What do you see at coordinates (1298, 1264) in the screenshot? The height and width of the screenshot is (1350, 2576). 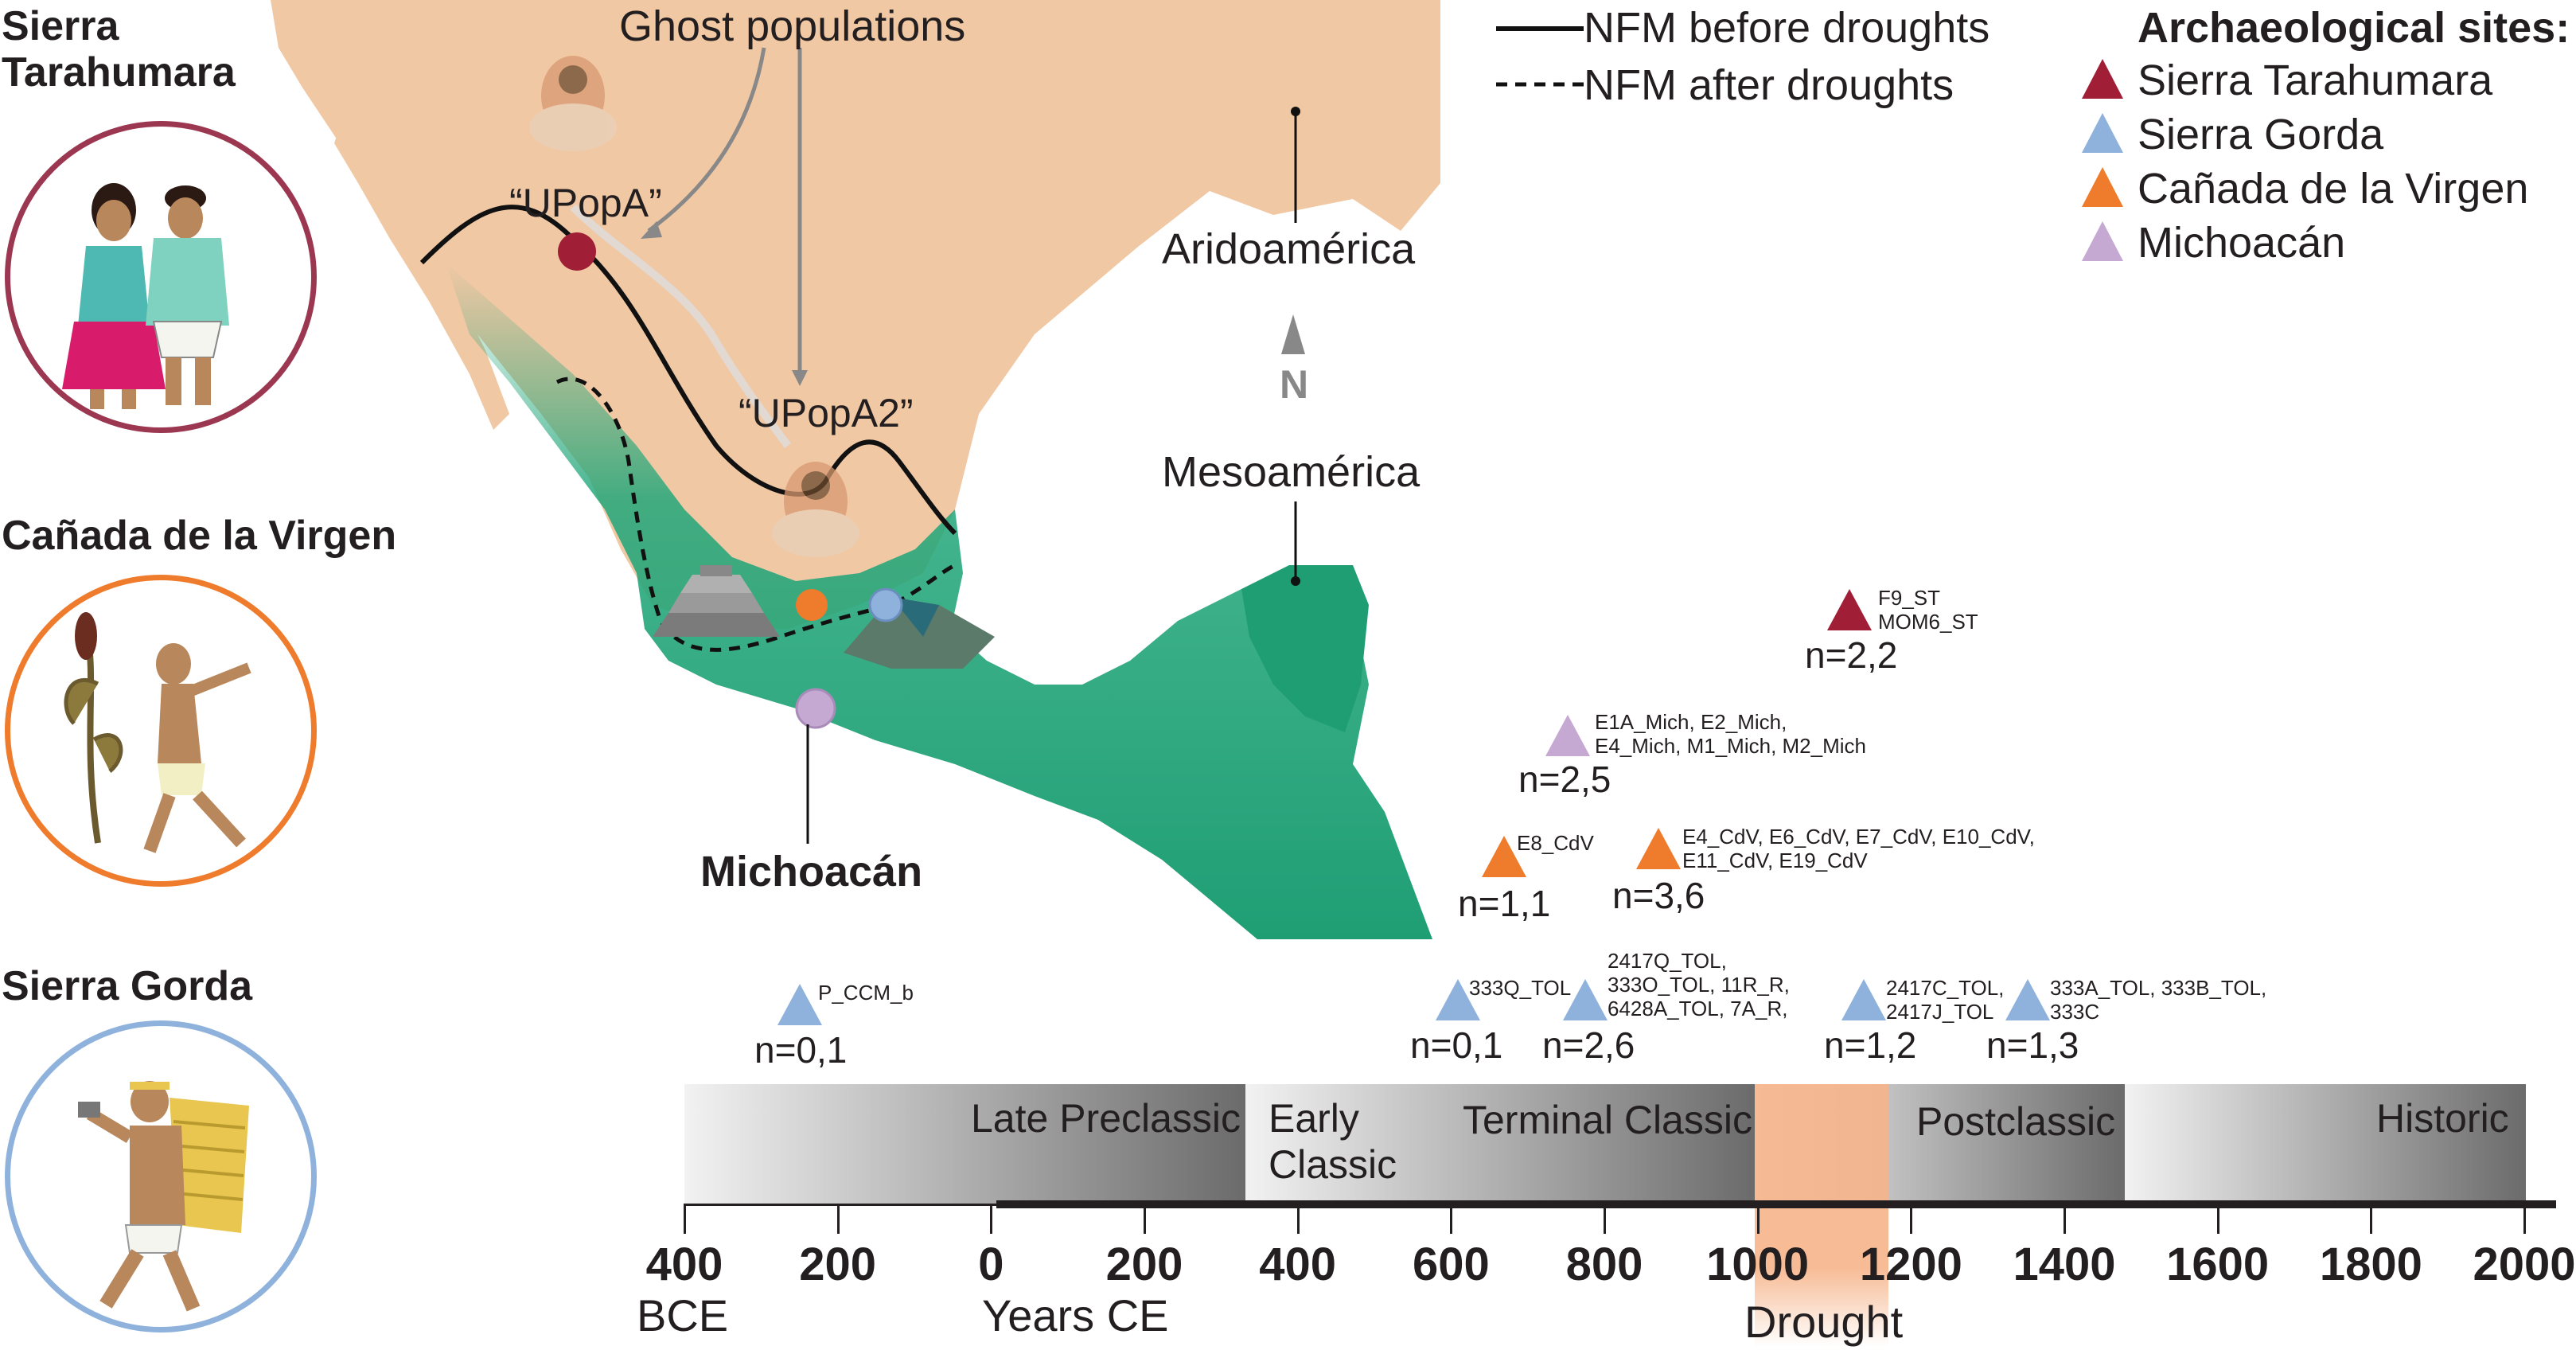 I see `timeline-tick-label: 400` at bounding box center [1298, 1264].